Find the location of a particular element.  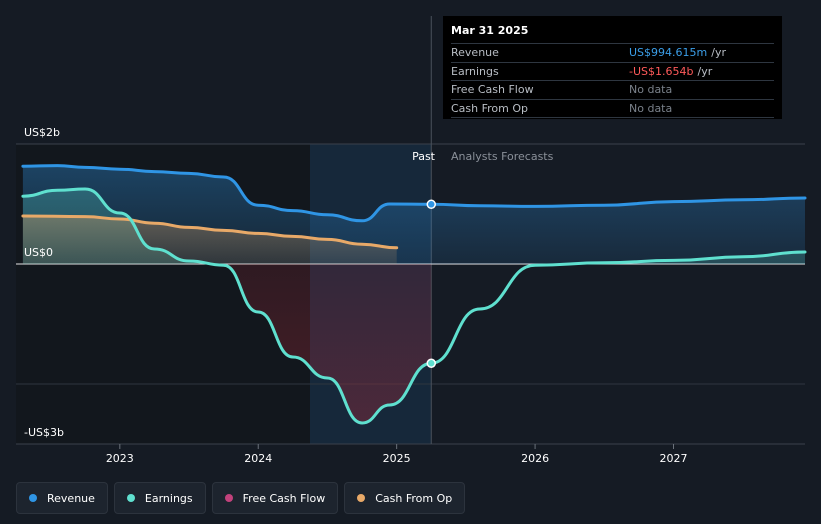

earnings-dot-icon is located at coordinates (130, 498).